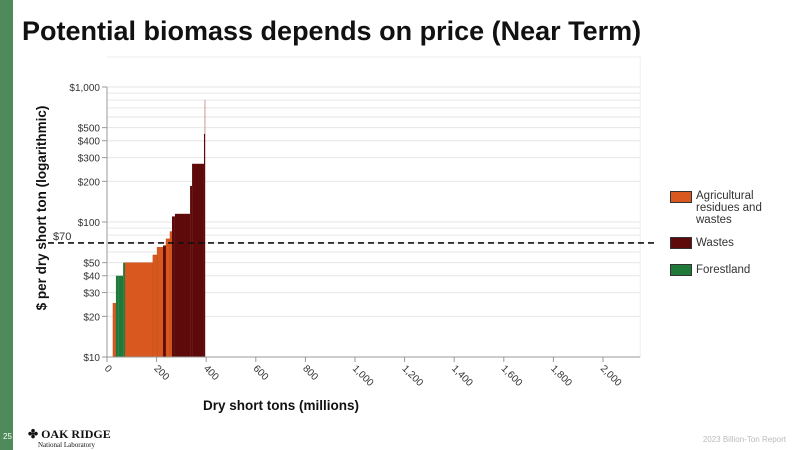 This screenshot has width=800, height=450. Describe the element at coordinates (108, 369) in the screenshot. I see `x-tick-label: 0` at that location.